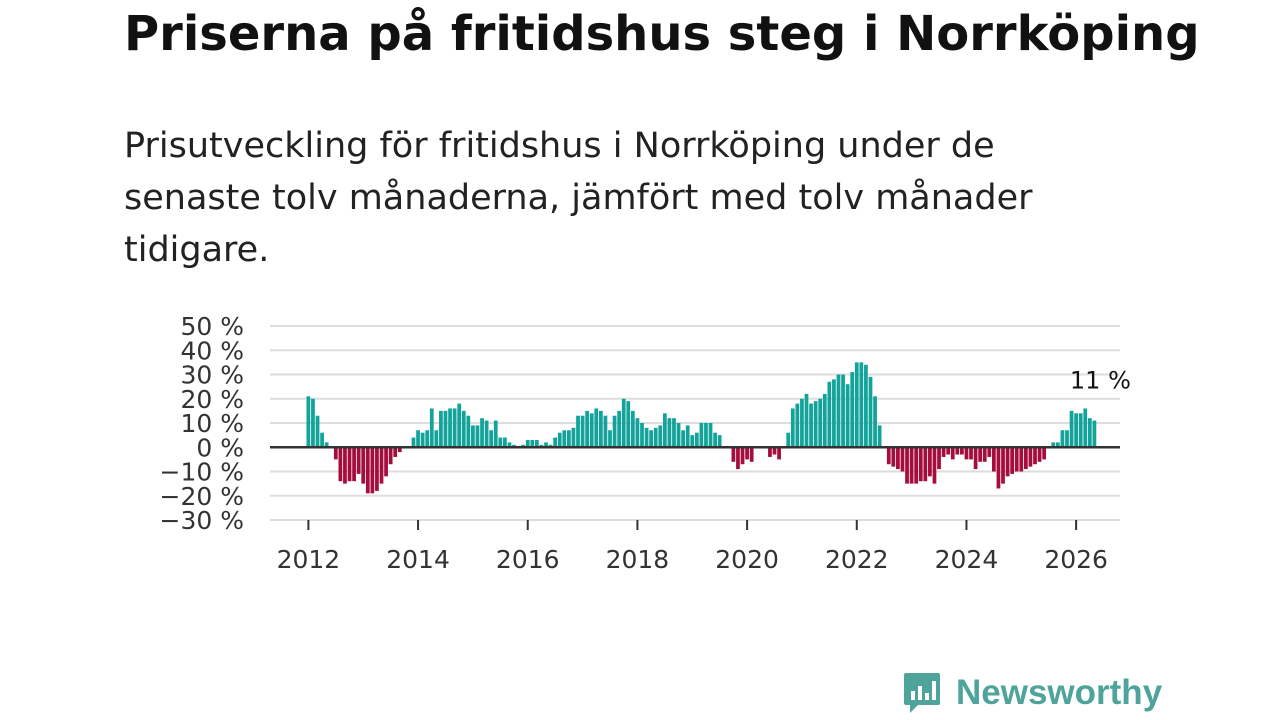  Describe the element at coordinates (202, 472) in the screenshot. I see `y-tick-label: −10 %` at that location.